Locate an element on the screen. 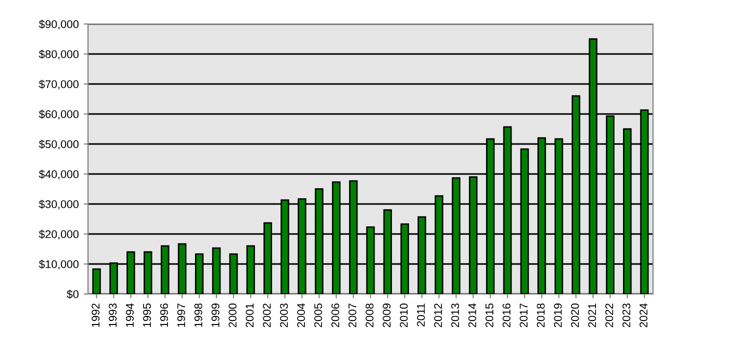 The width and height of the screenshot is (729, 356). x-tick-label: 2005 is located at coordinates (318, 315).